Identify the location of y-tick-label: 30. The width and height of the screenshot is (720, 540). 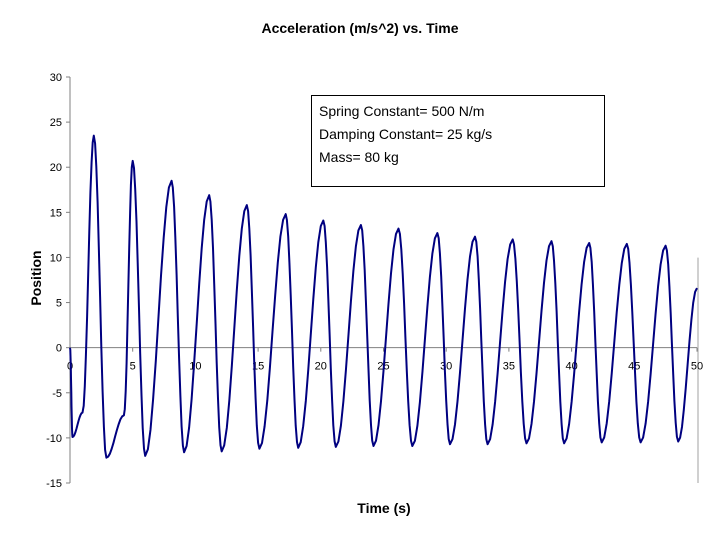
(56, 78).